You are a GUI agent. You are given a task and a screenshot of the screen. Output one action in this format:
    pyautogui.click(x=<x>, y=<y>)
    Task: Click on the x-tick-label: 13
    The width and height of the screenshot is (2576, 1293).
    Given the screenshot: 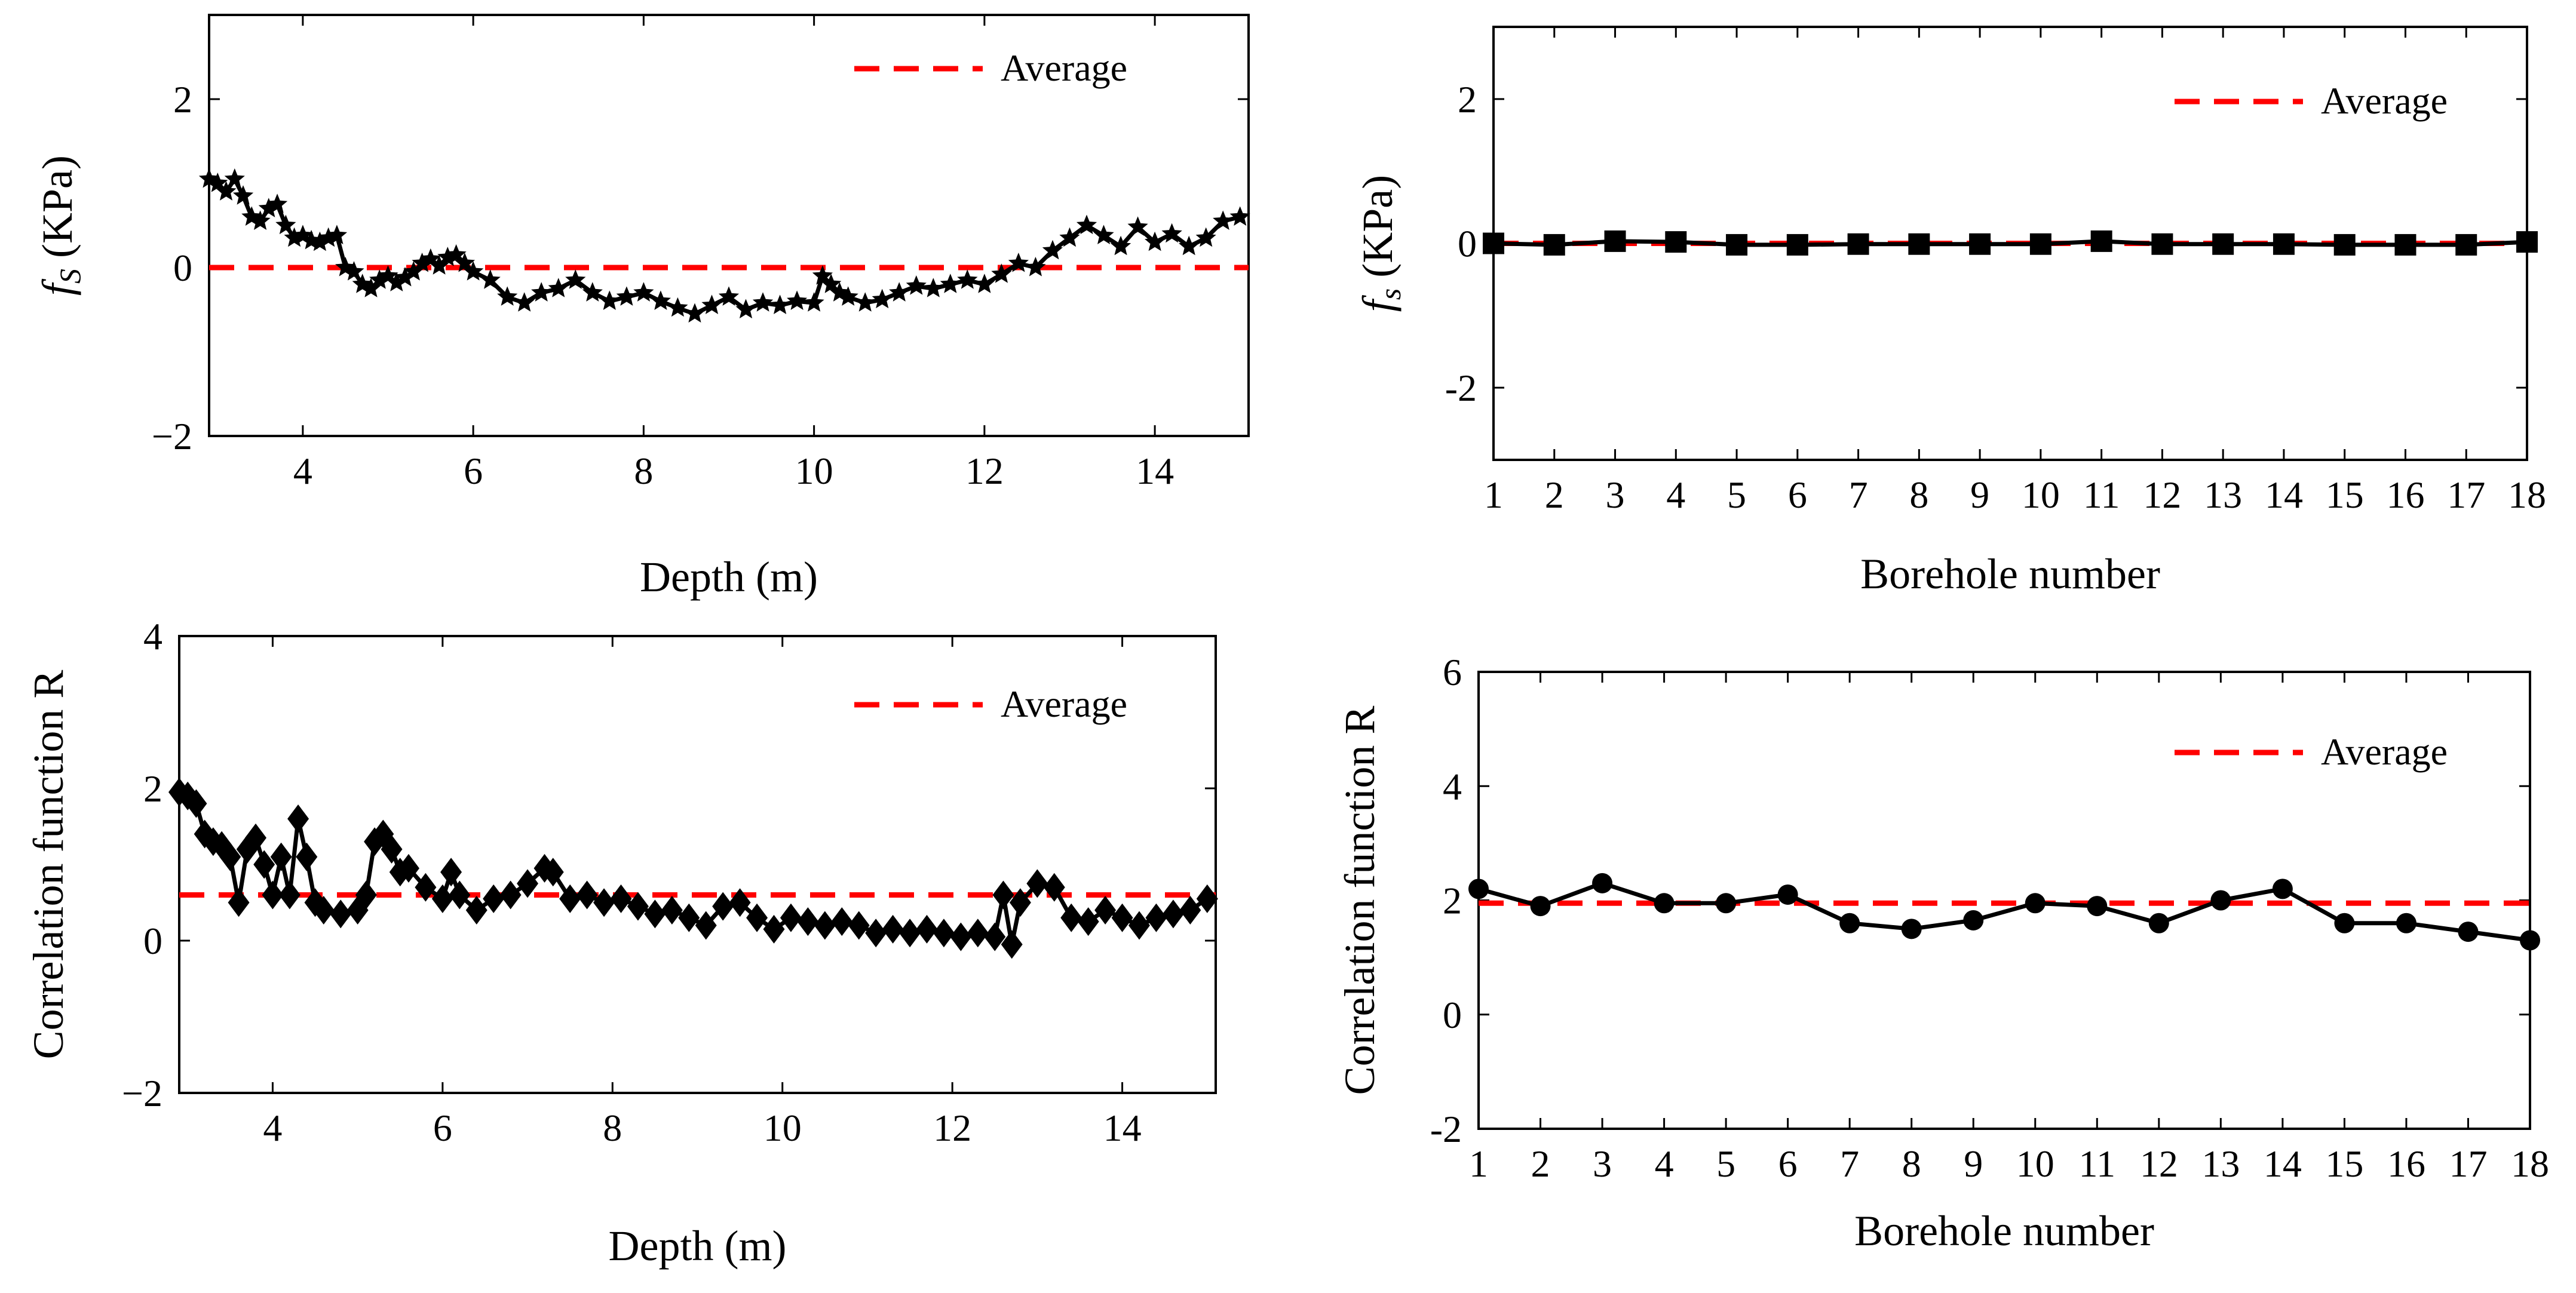 What is the action you would take?
    pyautogui.click(x=2220, y=1163)
    